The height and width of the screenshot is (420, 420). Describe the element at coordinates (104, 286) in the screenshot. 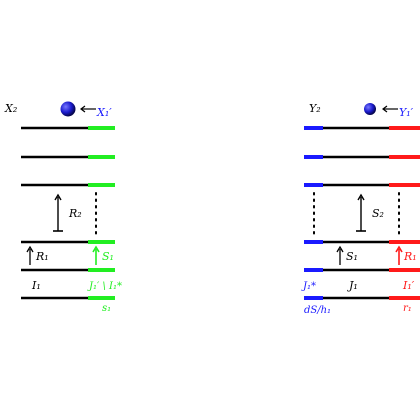

I see `label-j1-minus-i1: J₁′ \ I₁*` at that location.